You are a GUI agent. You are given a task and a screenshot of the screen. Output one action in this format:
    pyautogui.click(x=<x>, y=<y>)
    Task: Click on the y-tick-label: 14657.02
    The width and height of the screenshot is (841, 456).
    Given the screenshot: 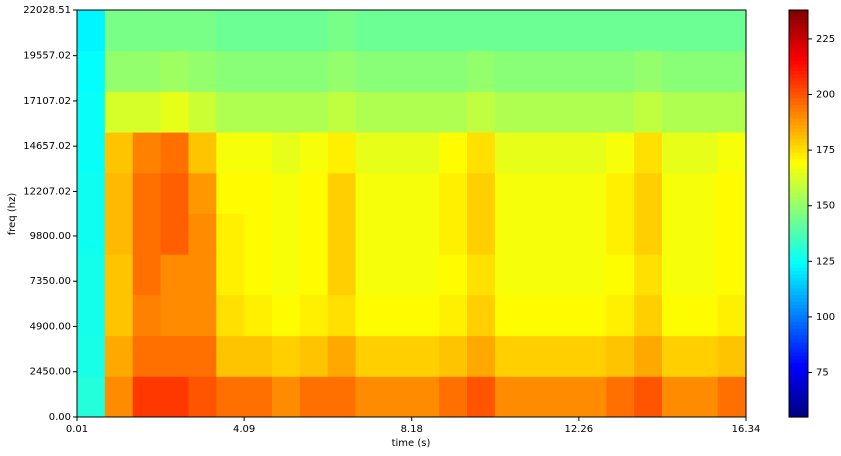 What is the action you would take?
    pyautogui.click(x=47, y=146)
    